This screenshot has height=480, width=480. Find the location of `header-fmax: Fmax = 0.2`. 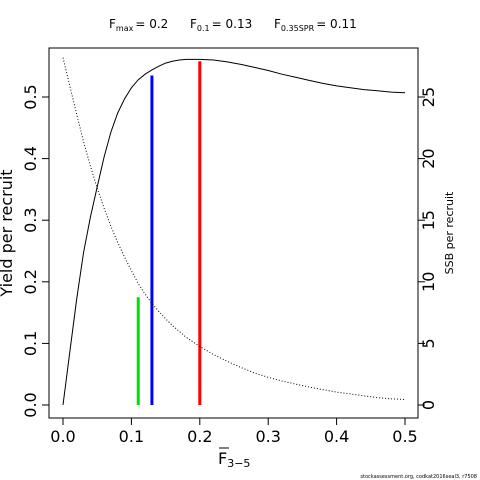

header-fmax: Fmax = 0.2 is located at coordinates (138, 25).